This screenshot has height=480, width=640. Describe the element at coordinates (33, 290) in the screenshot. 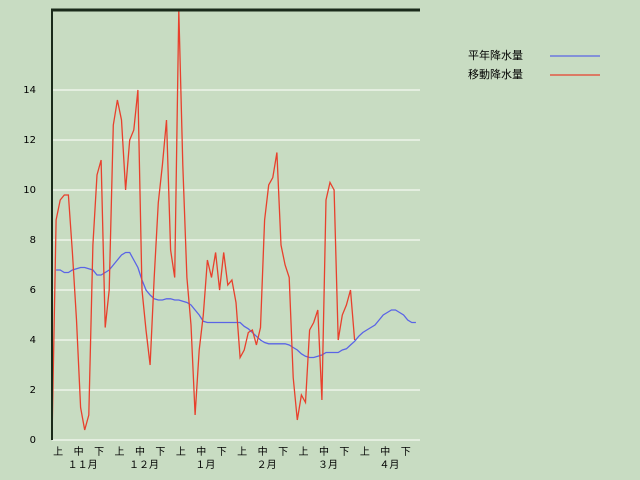

I see `y-tick-label: 6` at that location.